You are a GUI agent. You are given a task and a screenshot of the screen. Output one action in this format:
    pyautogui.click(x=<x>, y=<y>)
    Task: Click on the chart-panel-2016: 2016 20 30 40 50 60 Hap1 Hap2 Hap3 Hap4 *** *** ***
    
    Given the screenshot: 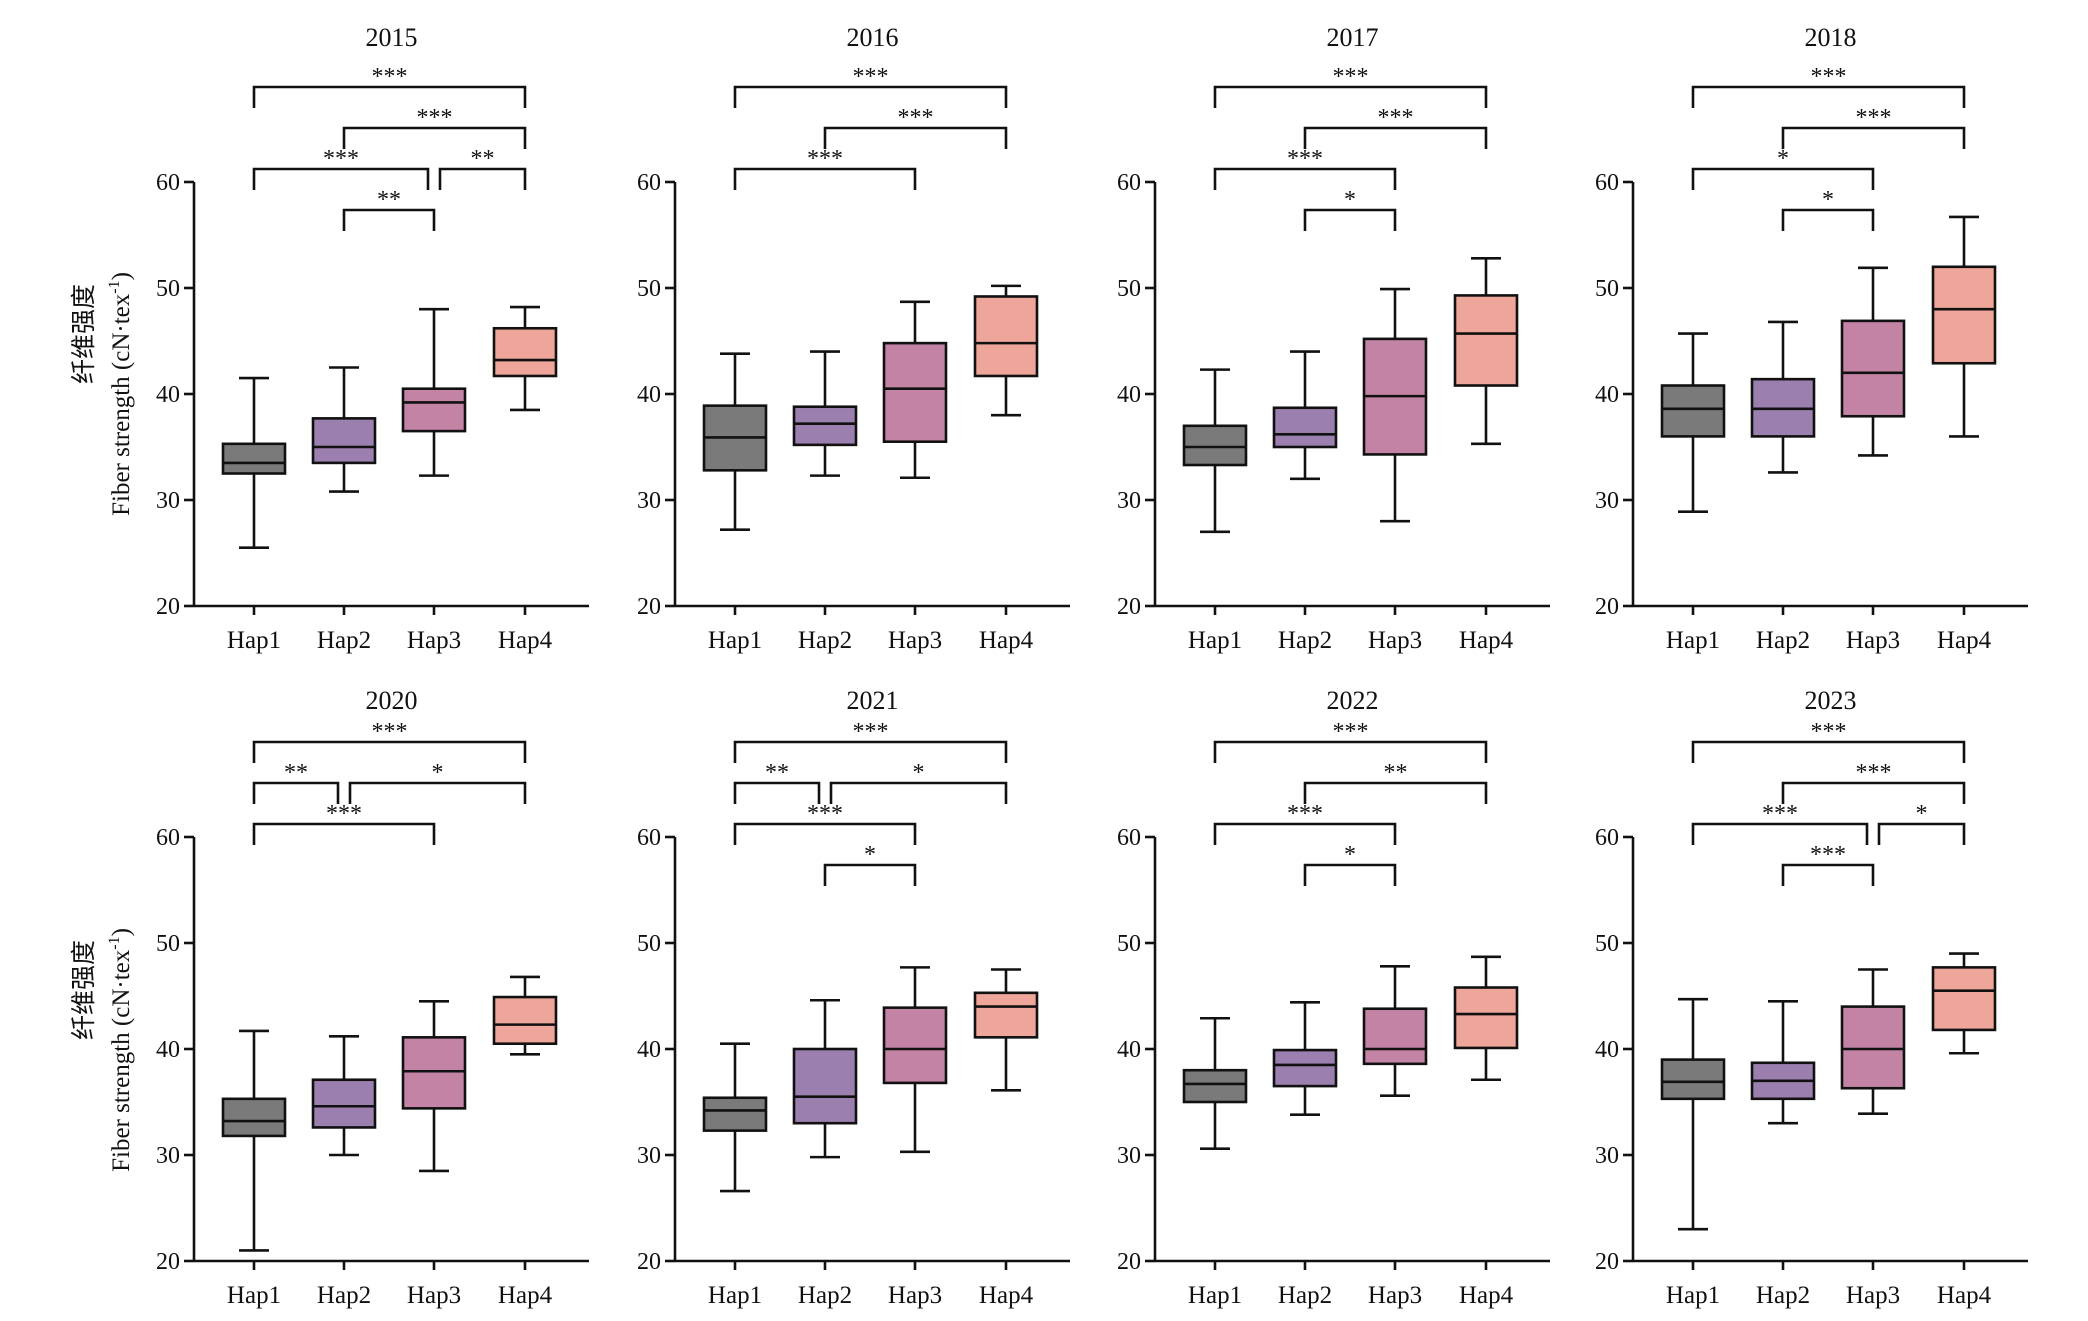 What is the action you would take?
    pyautogui.click(x=853, y=338)
    